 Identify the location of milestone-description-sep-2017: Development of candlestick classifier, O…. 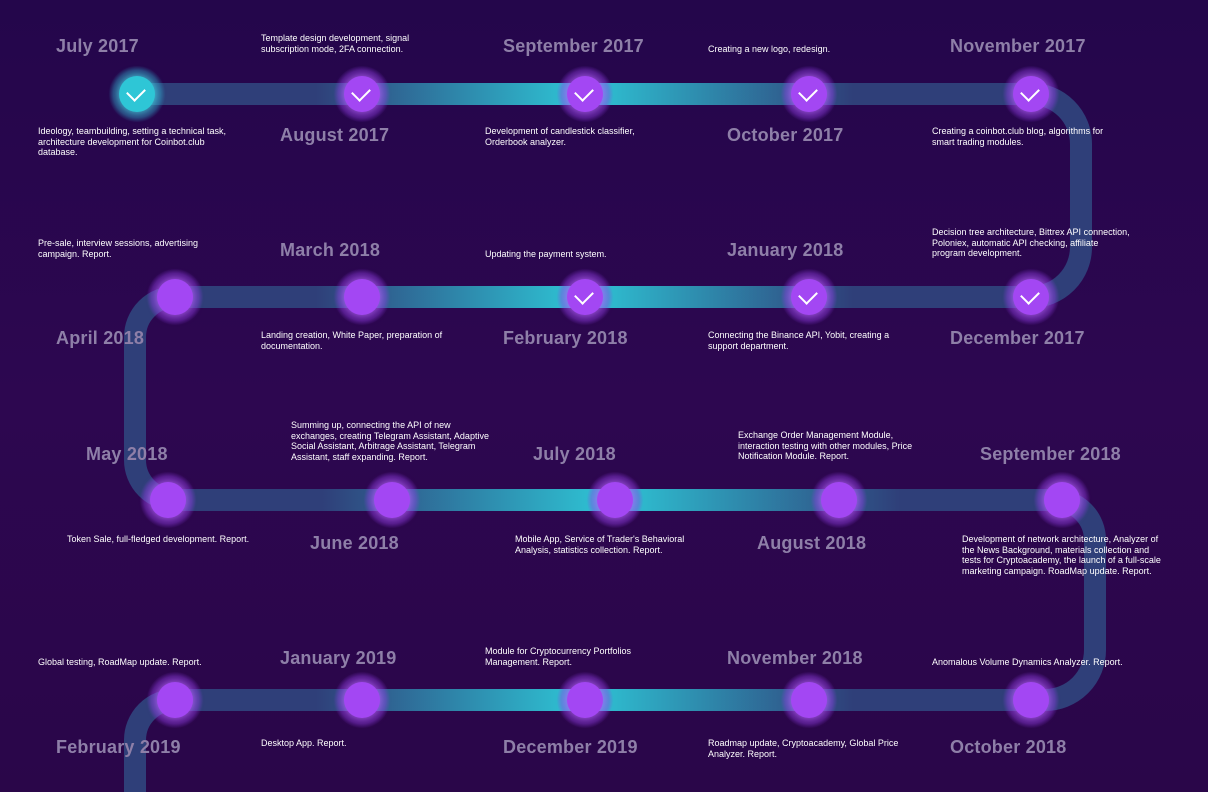
(560, 136).